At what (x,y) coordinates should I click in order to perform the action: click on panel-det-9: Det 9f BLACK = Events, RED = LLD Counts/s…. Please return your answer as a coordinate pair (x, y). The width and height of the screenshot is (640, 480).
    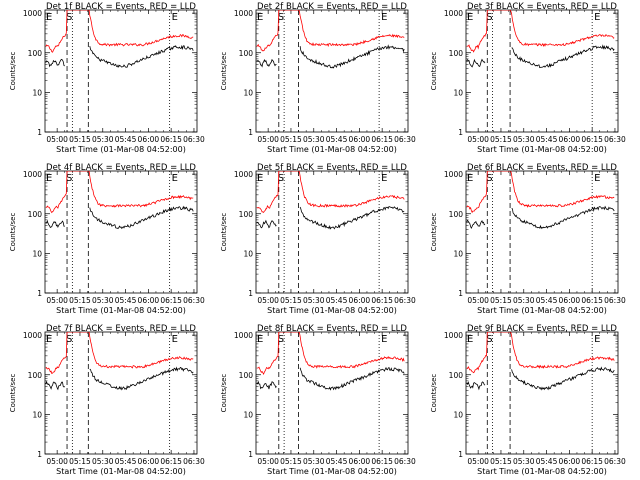
    Looking at the image, I should click on (528, 400).